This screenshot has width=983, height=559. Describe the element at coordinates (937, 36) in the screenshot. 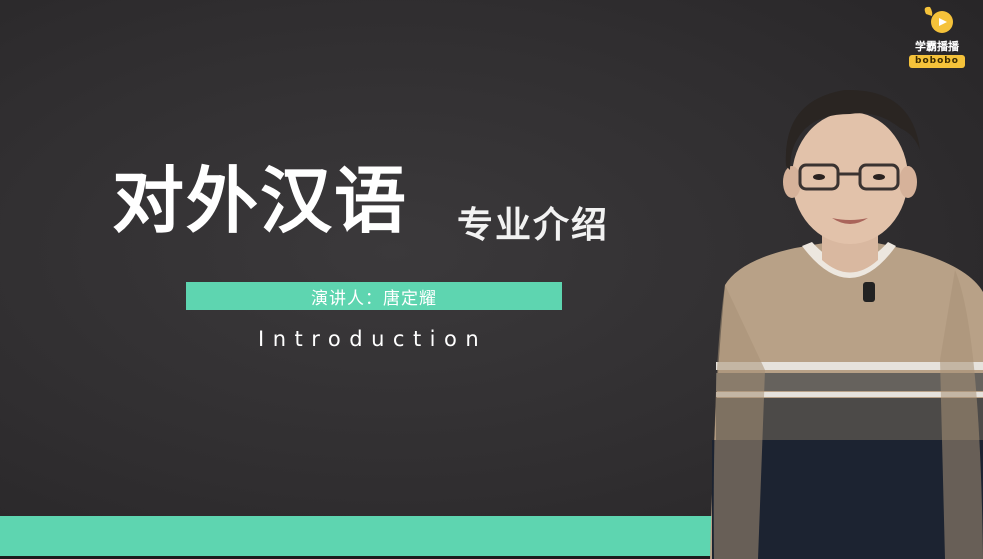

I see `channel-logo: 学霸播播 bobobo` at that location.